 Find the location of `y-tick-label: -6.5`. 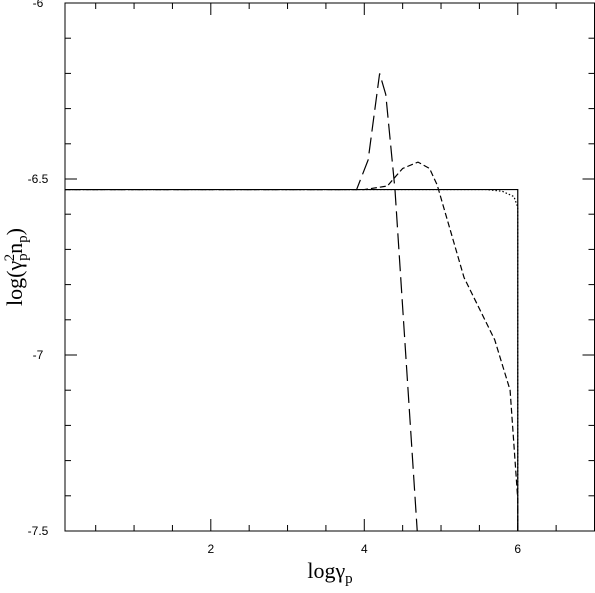

y-tick-label: -6.5 is located at coordinates (38, 179).